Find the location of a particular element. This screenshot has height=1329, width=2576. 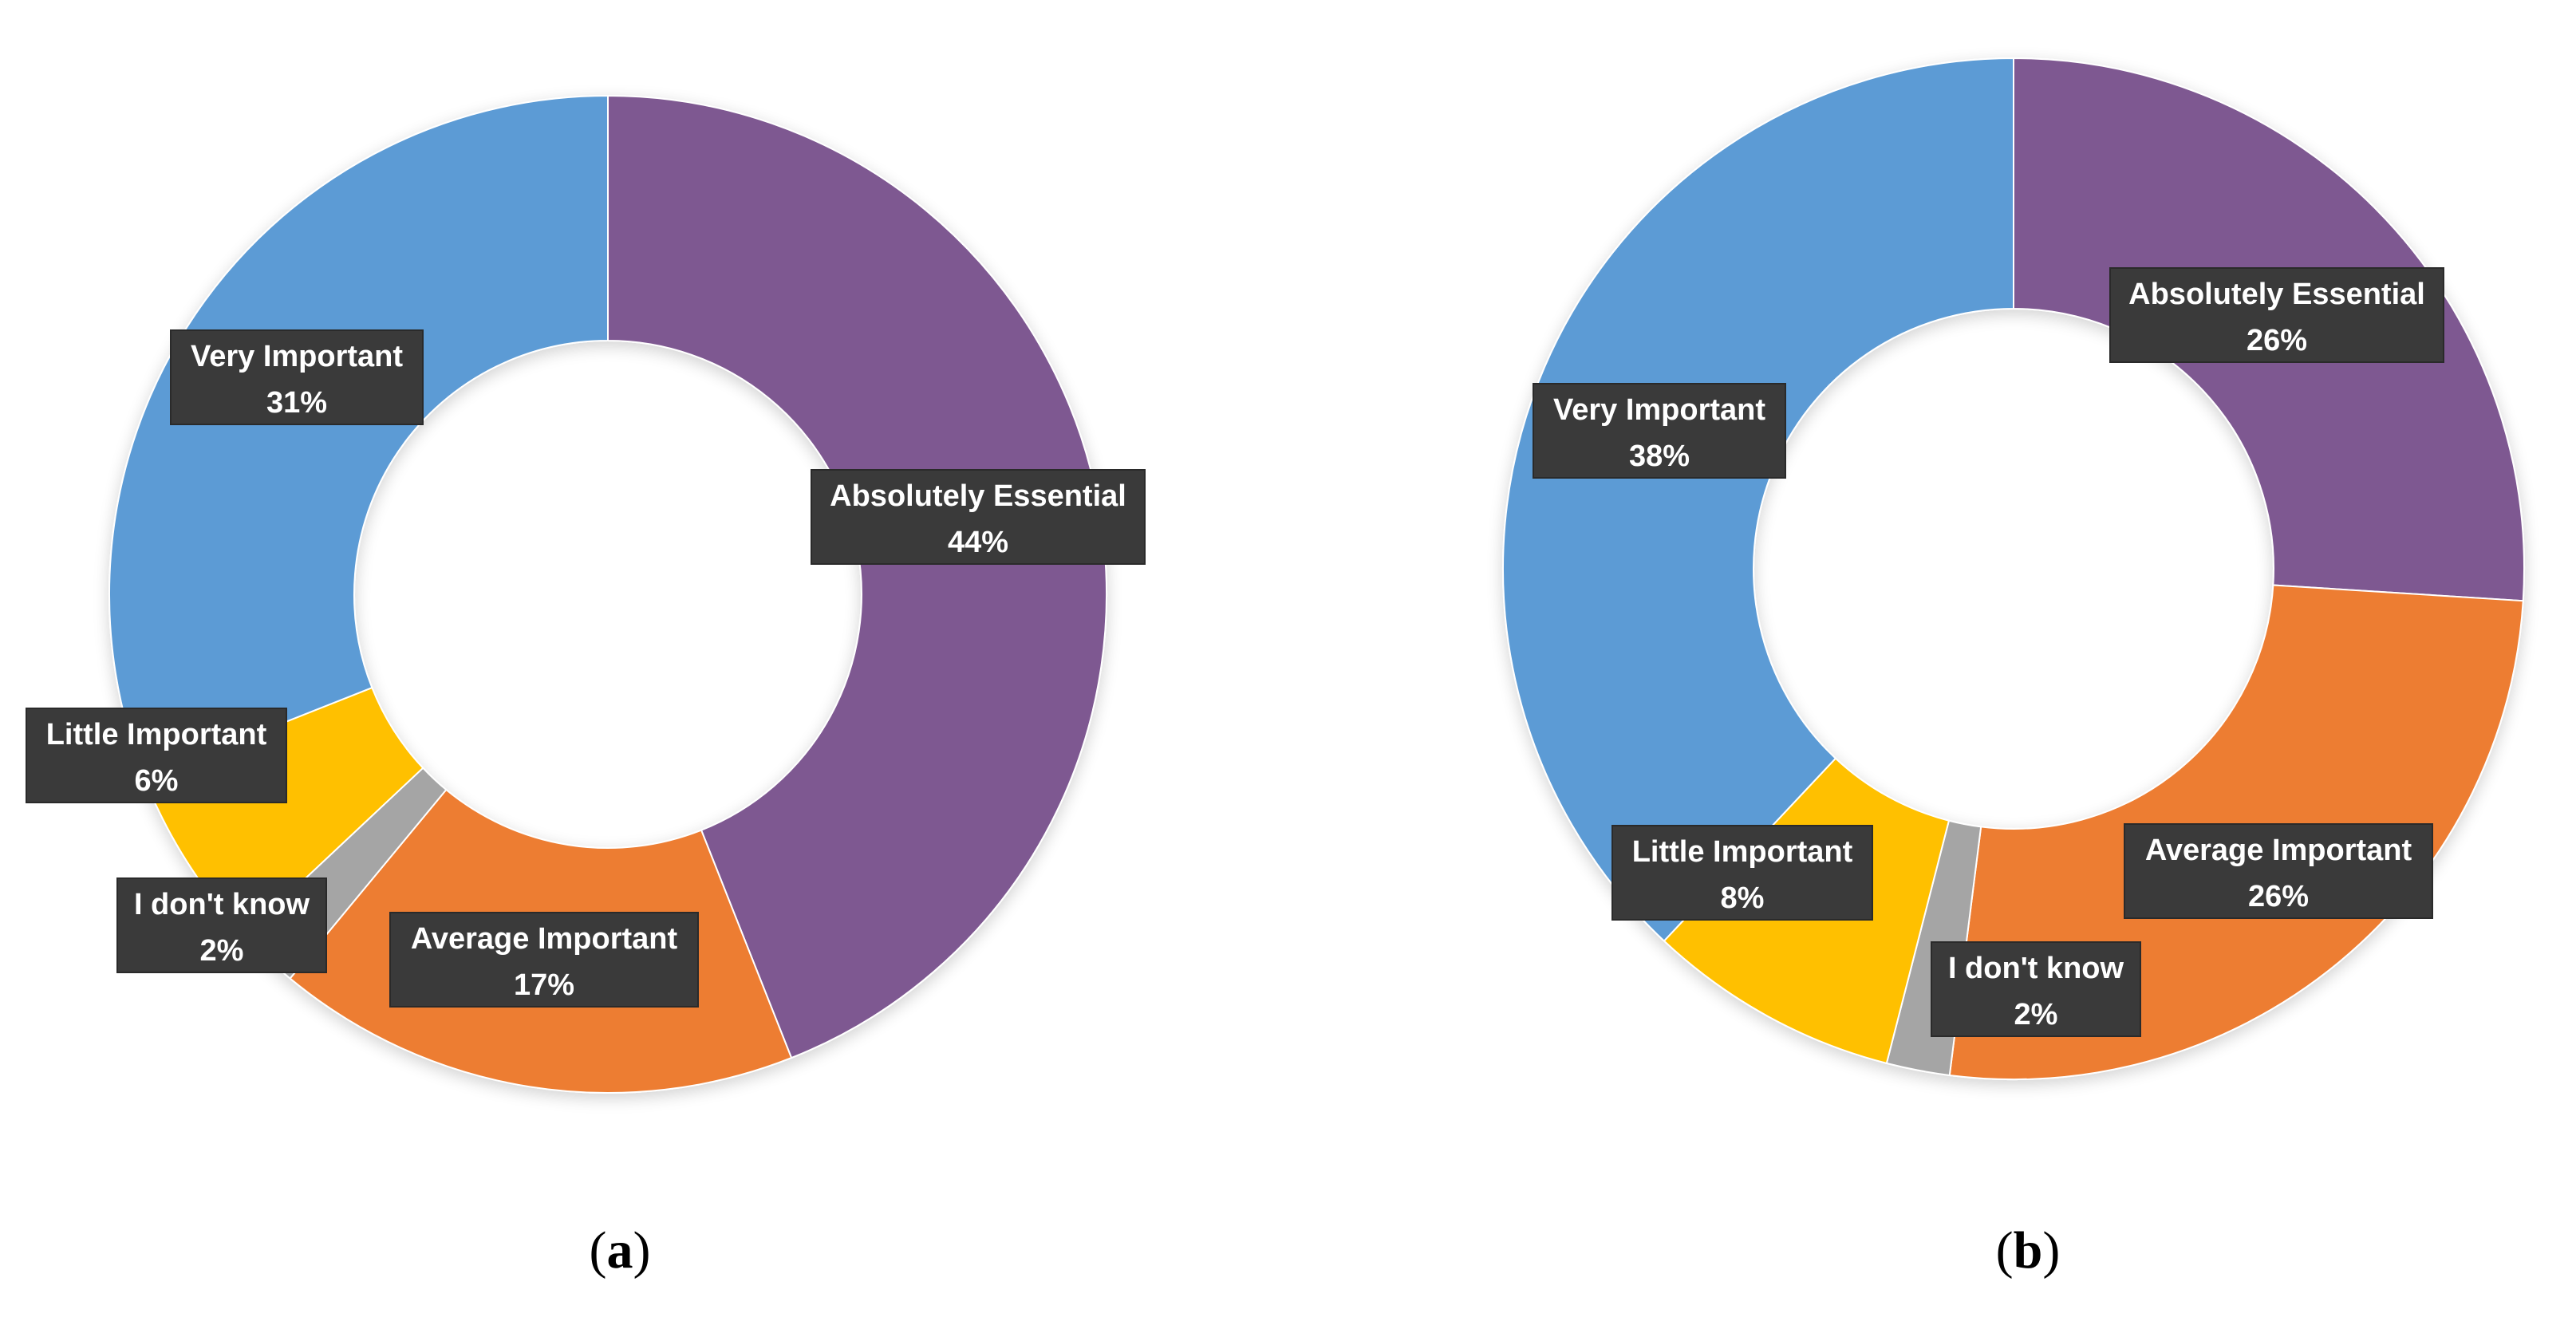

data-label-average-important: Average Important 26% is located at coordinates (2278, 871).